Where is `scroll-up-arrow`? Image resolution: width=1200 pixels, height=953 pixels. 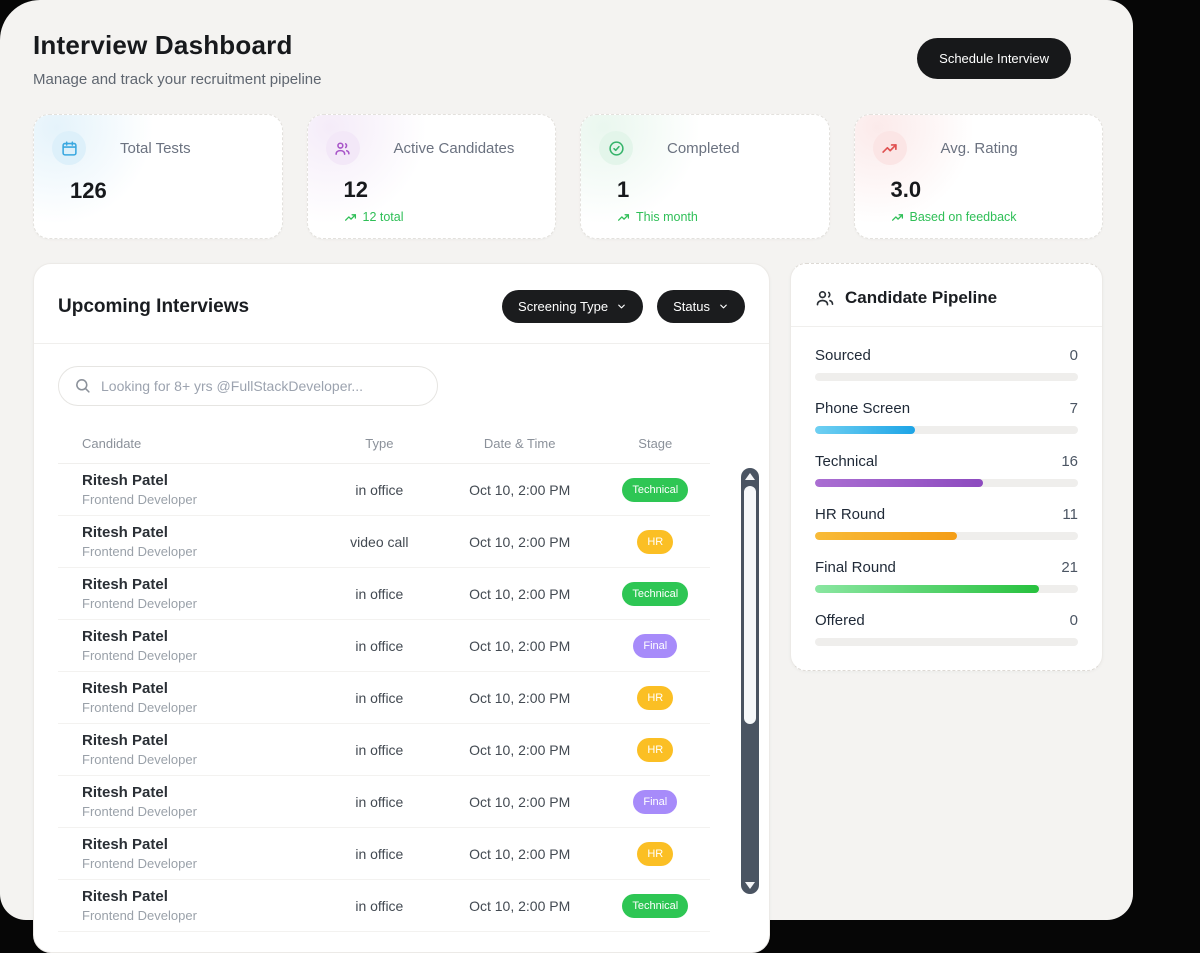
scroll-up-arrow is located at coordinates (750, 476).